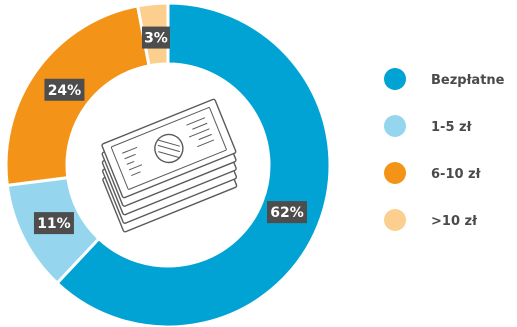 This screenshot has height=327, width=517. I want to click on data-label-text: 62%, so click(287, 213).